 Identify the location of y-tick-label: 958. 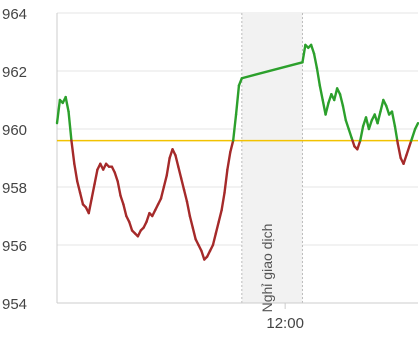
(14, 188).